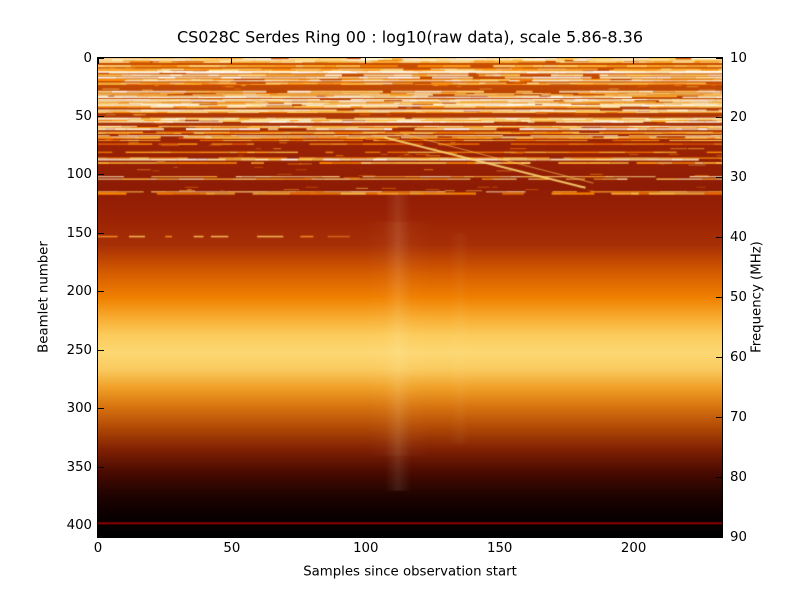 Image resolution: width=800 pixels, height=600 pixels. I want to click on y-right-tick-label: 80, so click(738, 477).